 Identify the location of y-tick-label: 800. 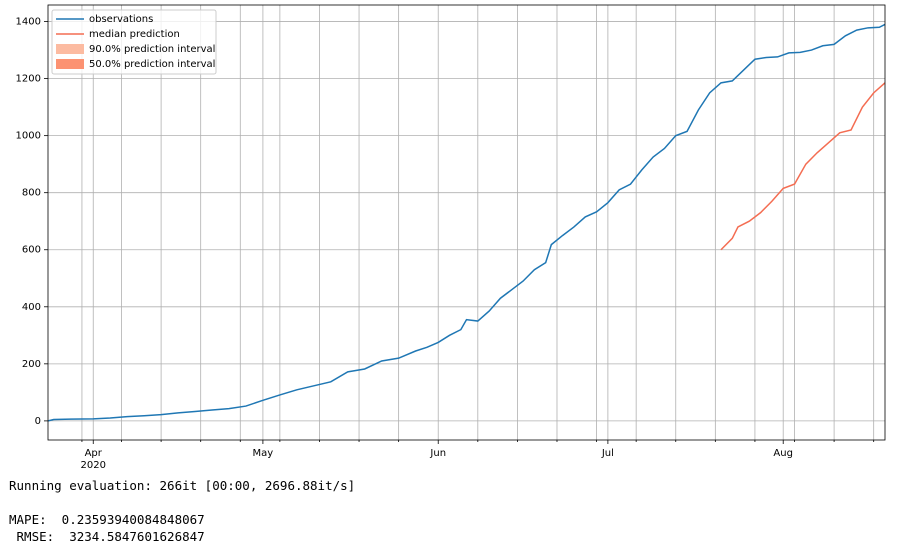
(31, 193).